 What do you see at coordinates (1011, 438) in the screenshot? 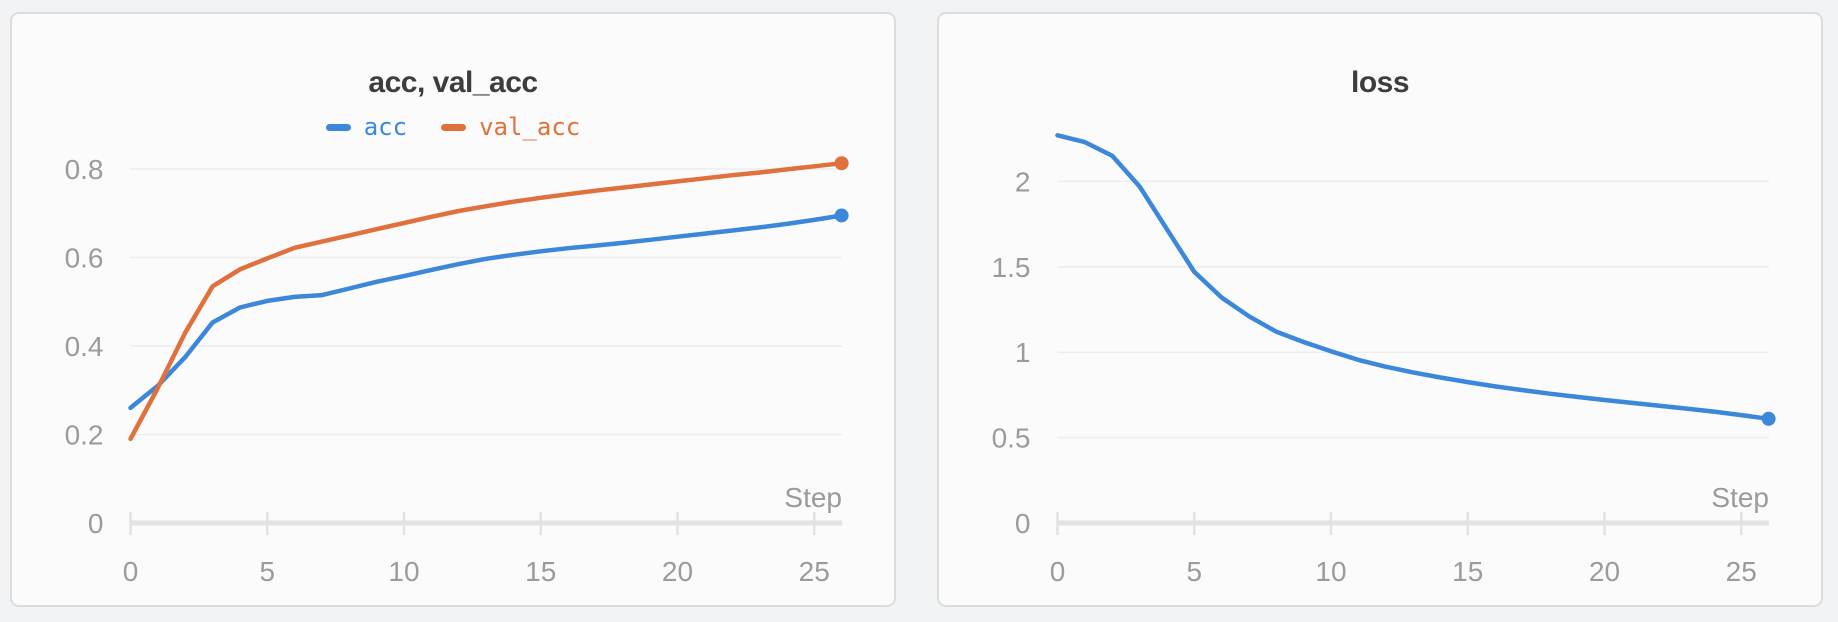
I see `y-tick-label: 0.5` at bounding box center [1011, 438].